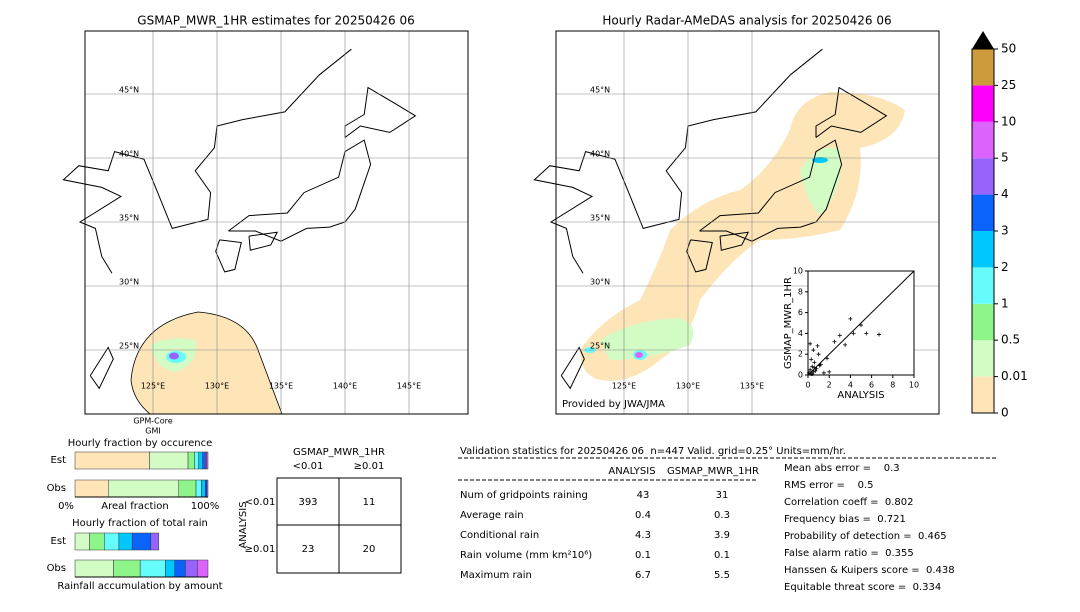 The width and height of the screenshot is (1080, 612). I want to click on y-tick-label: 2, so click(800, 354).